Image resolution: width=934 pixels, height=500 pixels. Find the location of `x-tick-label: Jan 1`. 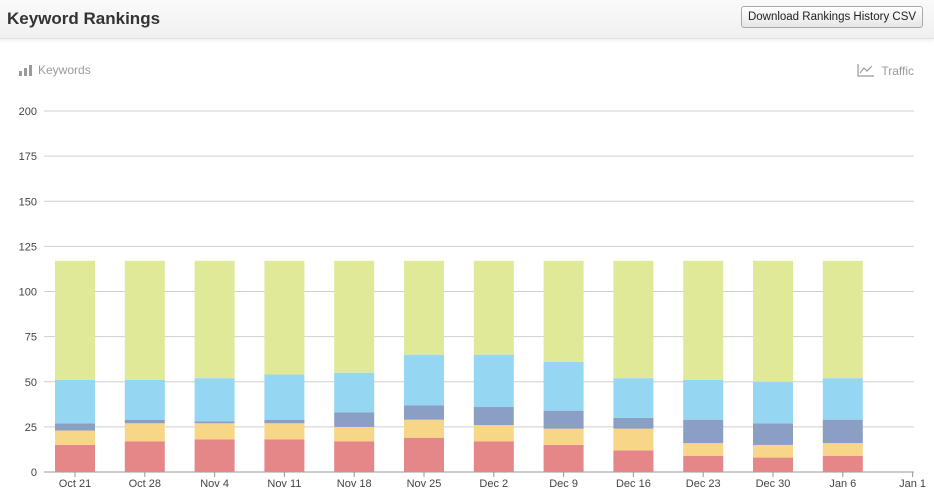

x-tick-label: Jan 1 is located at coordinates (912, 484).